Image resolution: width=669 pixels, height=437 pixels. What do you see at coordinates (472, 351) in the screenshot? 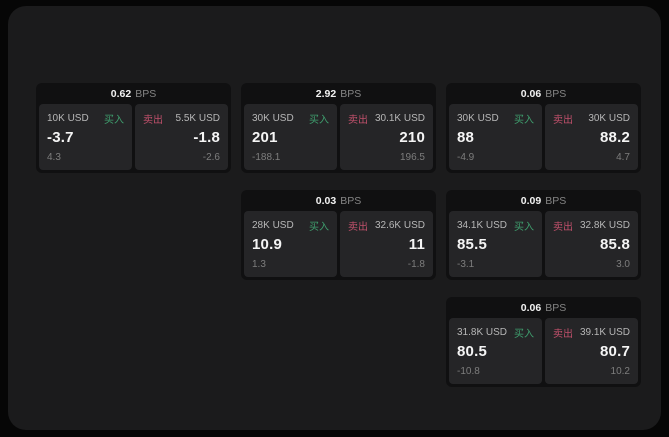
I see `buy-price: 80.5` at bounding box center [472, 351].